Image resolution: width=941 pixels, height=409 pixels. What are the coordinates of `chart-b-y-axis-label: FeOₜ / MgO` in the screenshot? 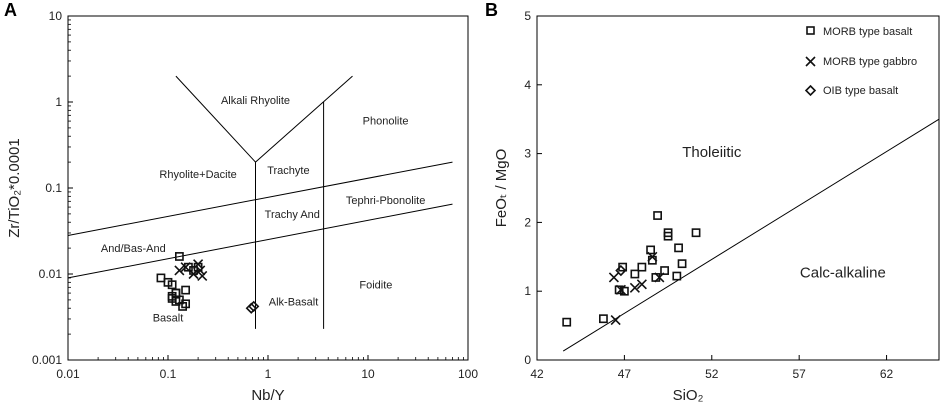 It's located at (501, 188).